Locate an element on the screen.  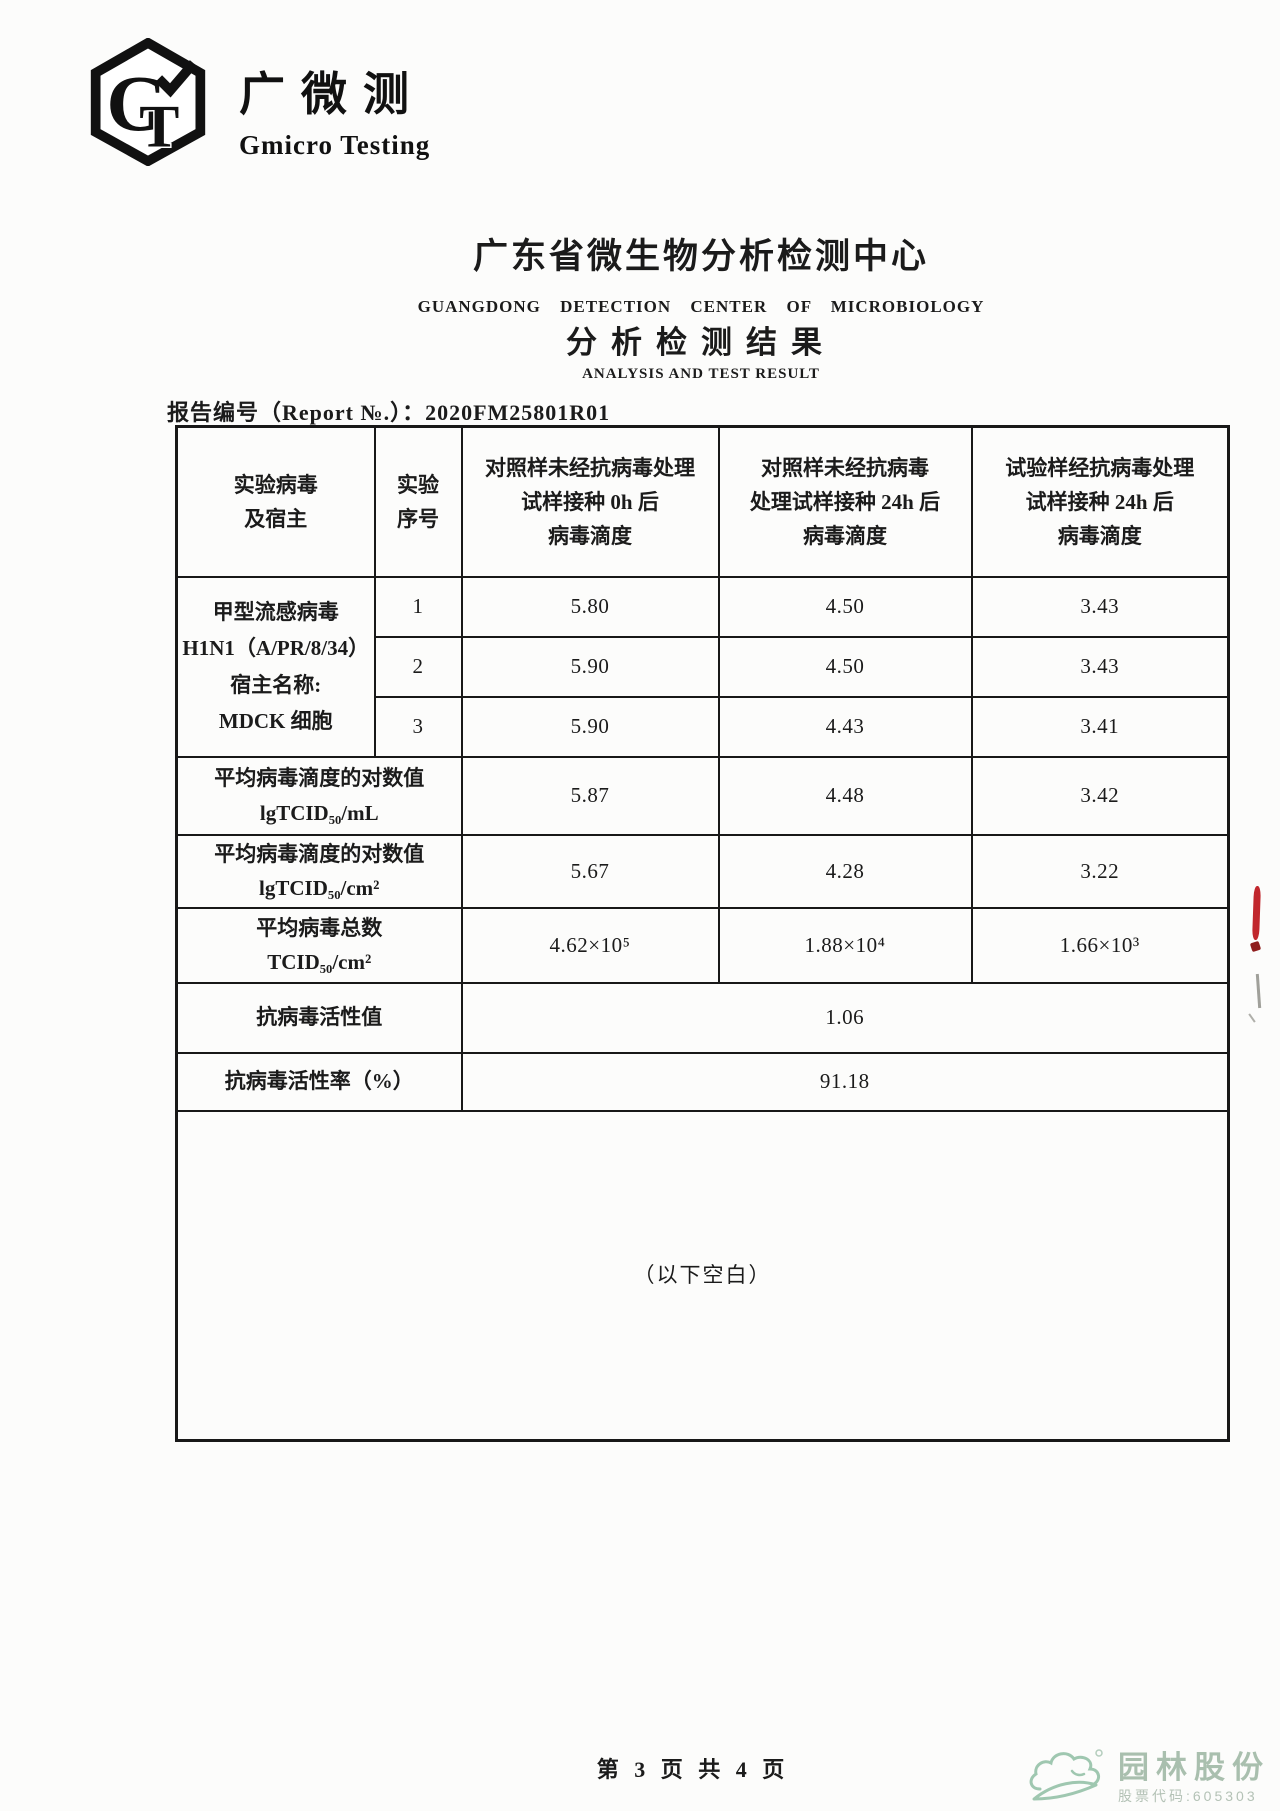
svg-text: T is located at coordinates (159, 126).